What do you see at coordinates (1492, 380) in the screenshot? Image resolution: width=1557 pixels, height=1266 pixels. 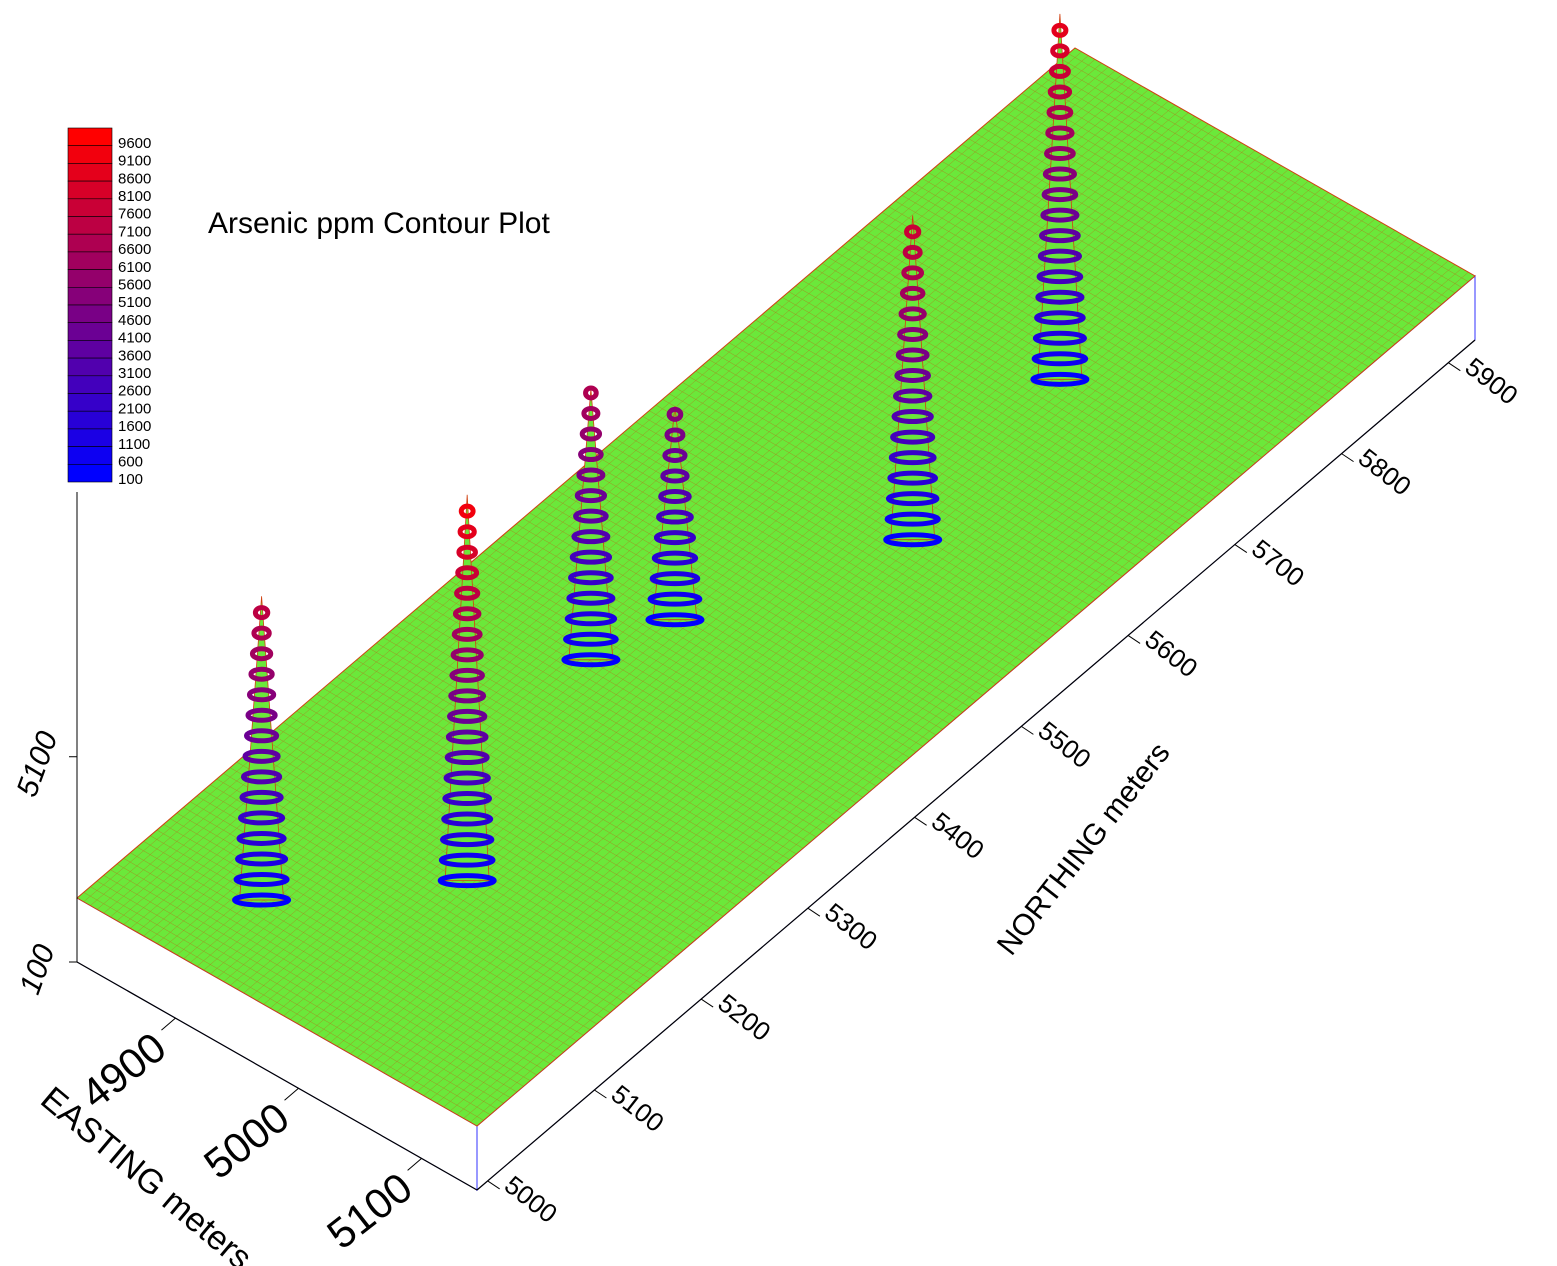 I see `y-tick-label: 5900` at bounding box center [1492, 380].